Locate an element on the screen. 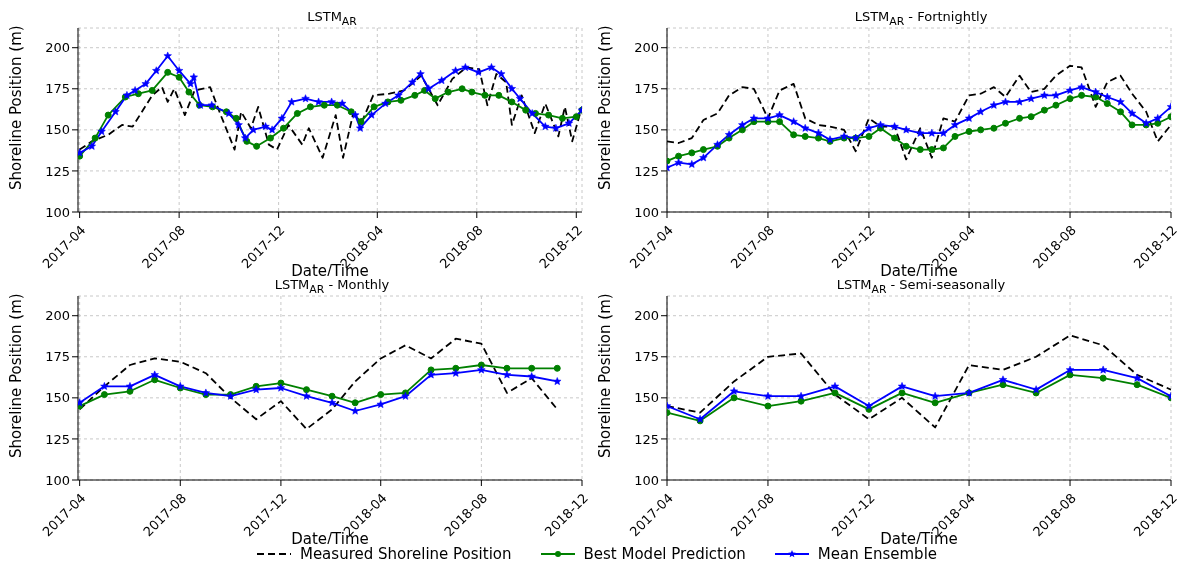 Image resolution: width=1193 pixels, height=573 pixels. chart-title: LSTM$_{AR}$ - Monthly is located at coordinates (332, 286).